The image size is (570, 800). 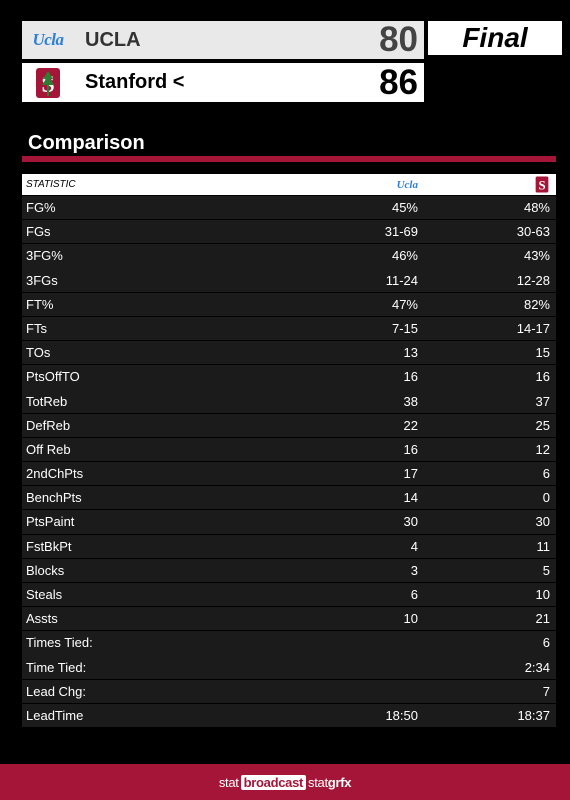 I want to click on home-value: 21, so click(x=542, y=619).